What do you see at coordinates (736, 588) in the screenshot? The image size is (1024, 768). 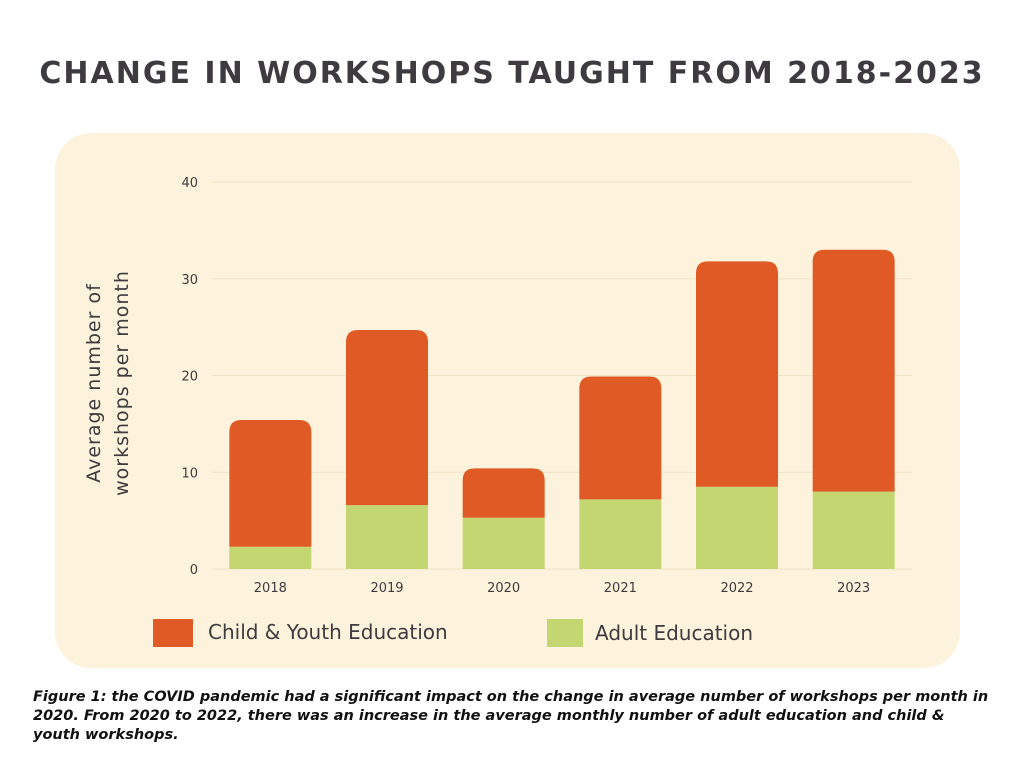 I see `x-tick-label-2022: 2022` at bounding box center [736, 588].